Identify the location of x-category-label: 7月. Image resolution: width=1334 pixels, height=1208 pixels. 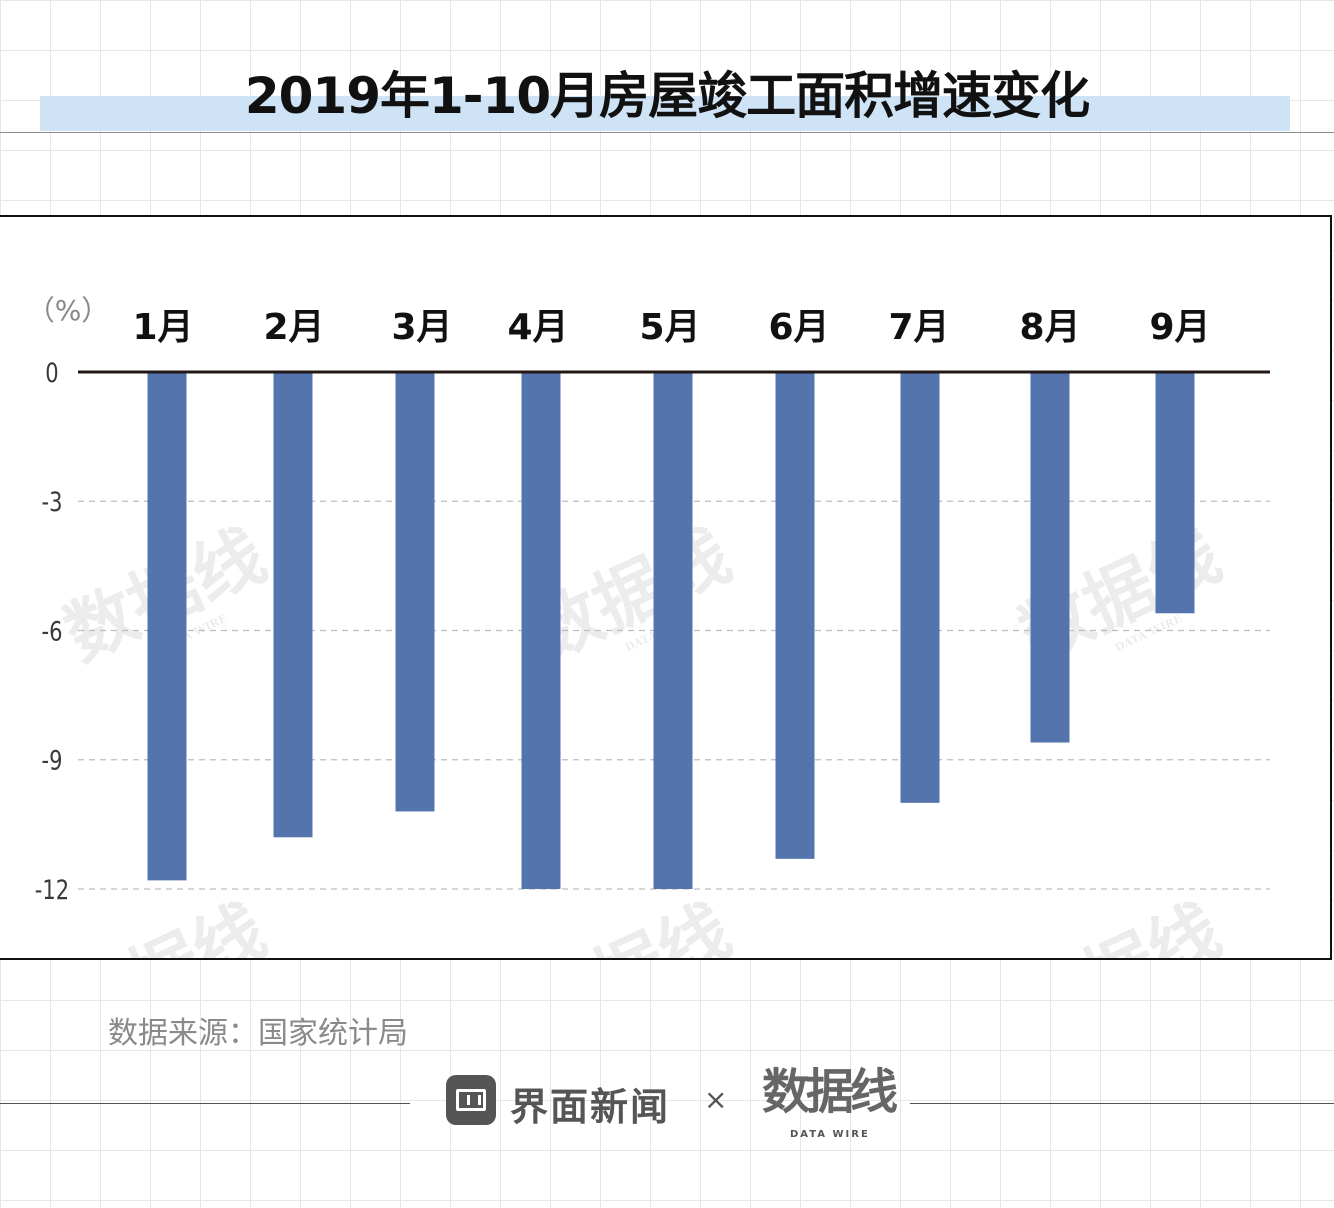
(918, 327).